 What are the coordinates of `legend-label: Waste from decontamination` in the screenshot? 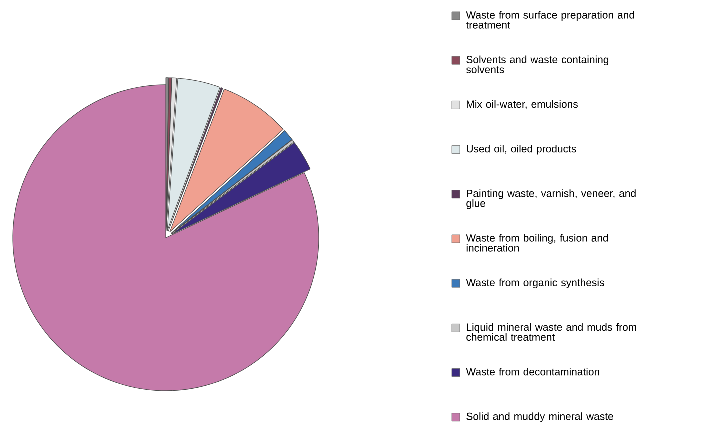 It's located at (533, 372).